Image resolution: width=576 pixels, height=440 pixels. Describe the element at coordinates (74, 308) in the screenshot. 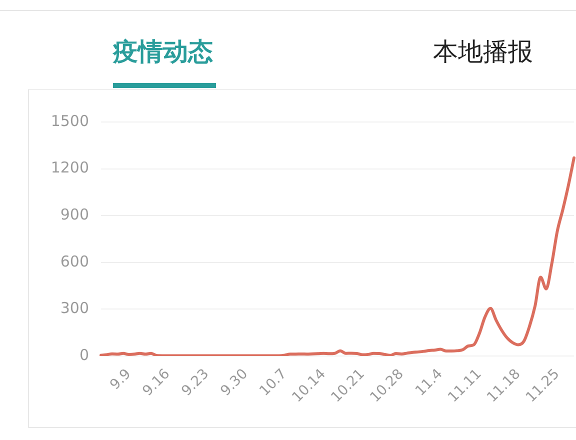

I see `y-tick-label: 300` at that location.